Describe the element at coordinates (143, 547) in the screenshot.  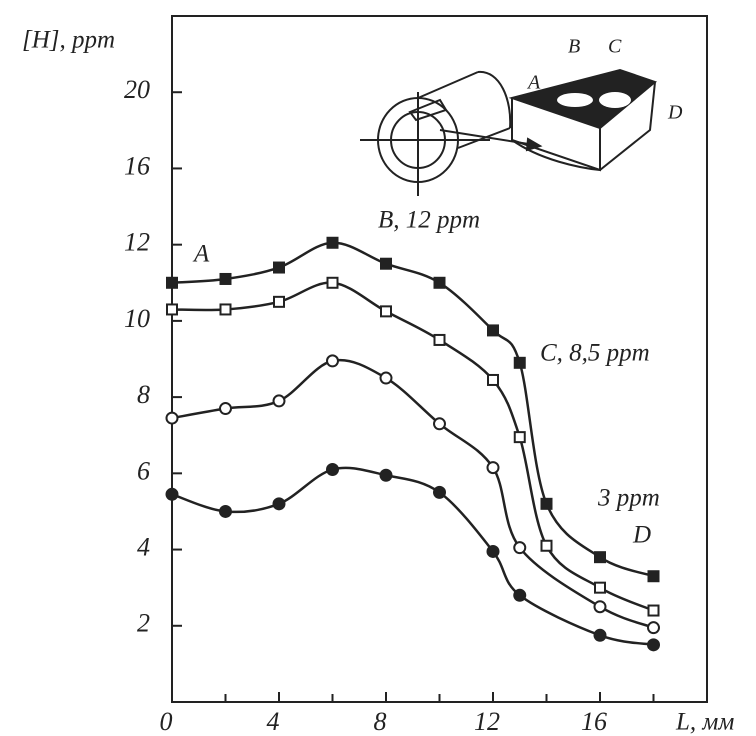
I see `y-tick-label: 4` at that location.